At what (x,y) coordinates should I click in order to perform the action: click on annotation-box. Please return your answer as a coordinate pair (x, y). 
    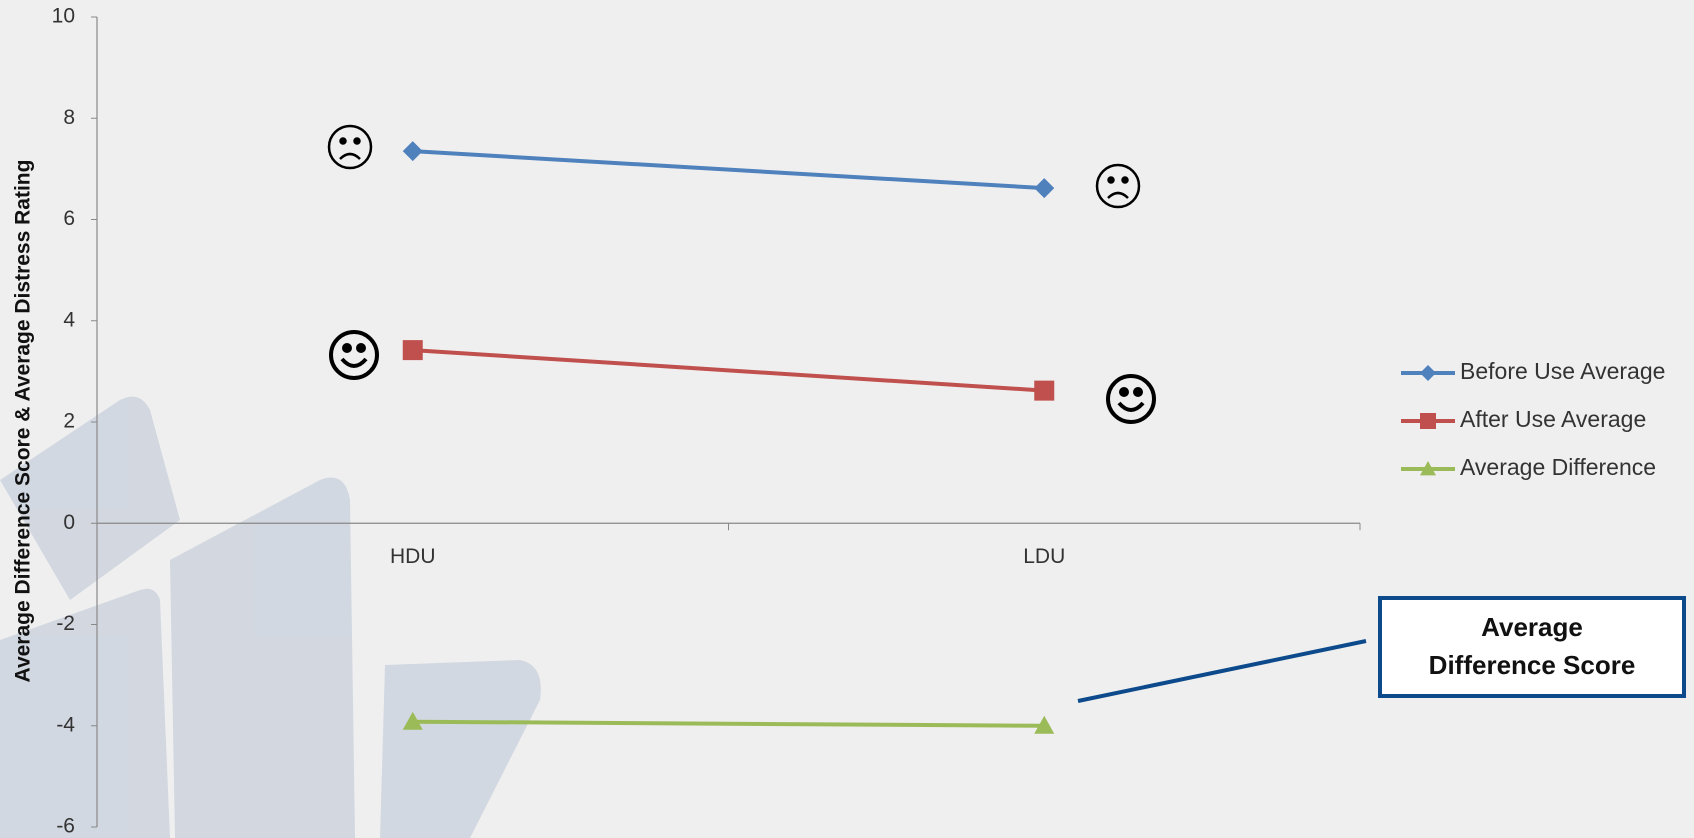
    Looking at the image, I should click on (1532, 647).